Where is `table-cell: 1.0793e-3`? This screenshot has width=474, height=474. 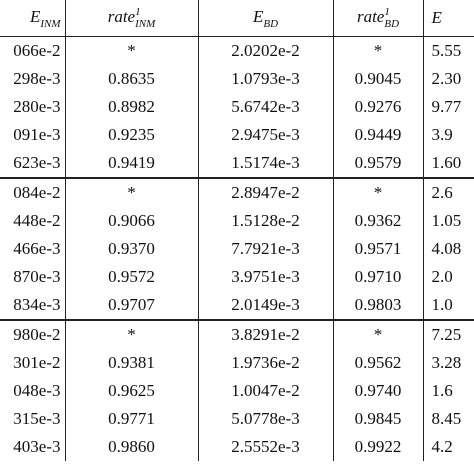
table-cell: 1.0793e-3 is located at coordinates (265, 79).